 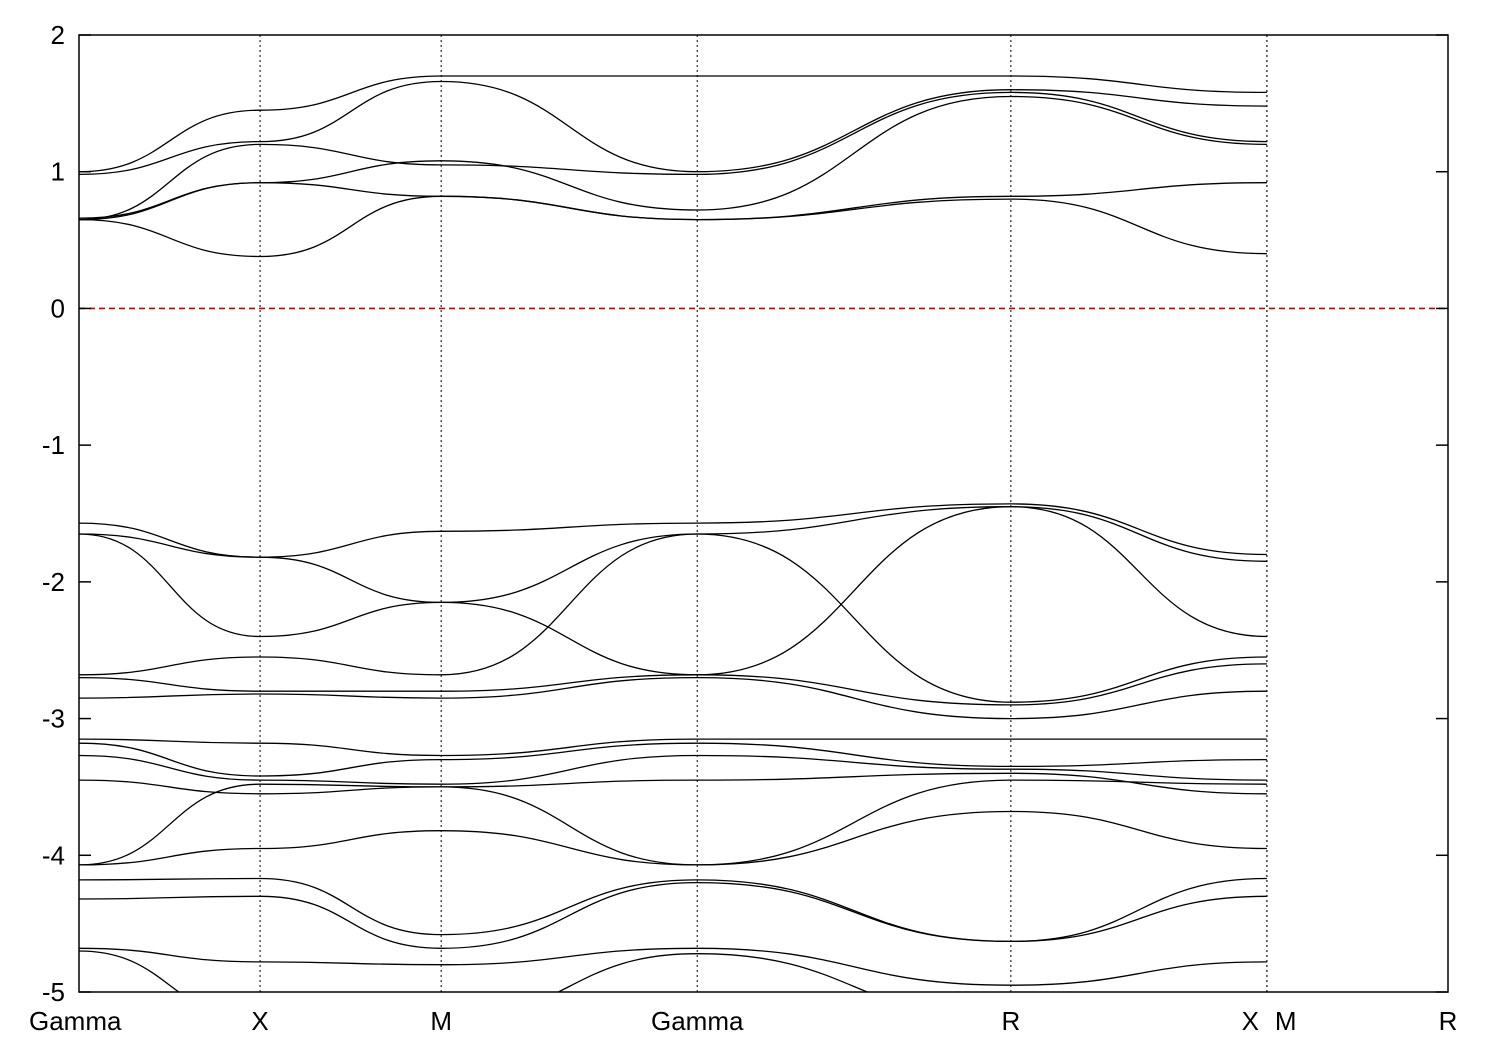 I want to click on y-tick-label: -4, so click(x=53, y=855).